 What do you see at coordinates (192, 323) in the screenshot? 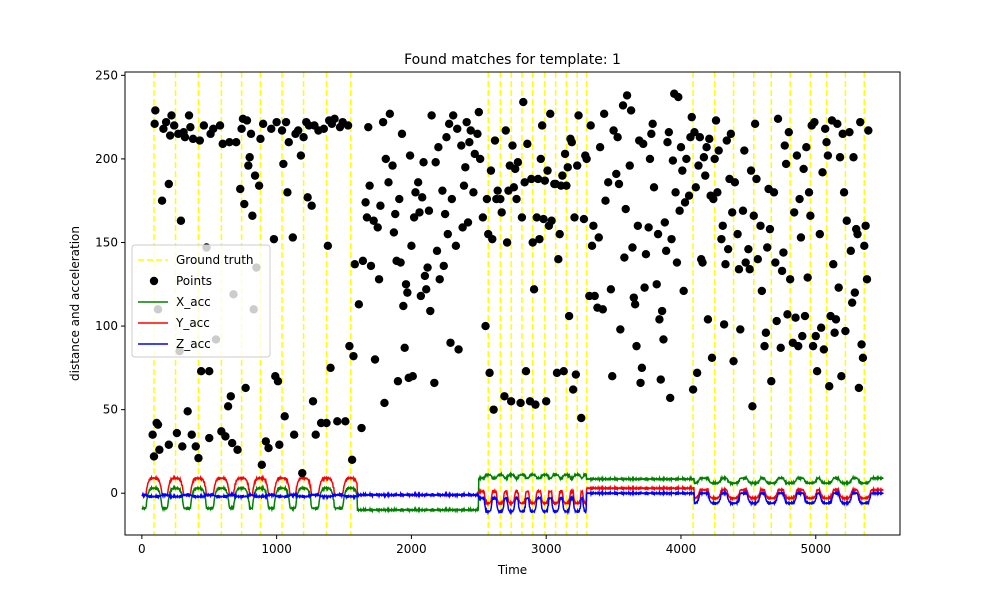
I see `legend-label-3: Y_acc` at bounding box center [192, 323].